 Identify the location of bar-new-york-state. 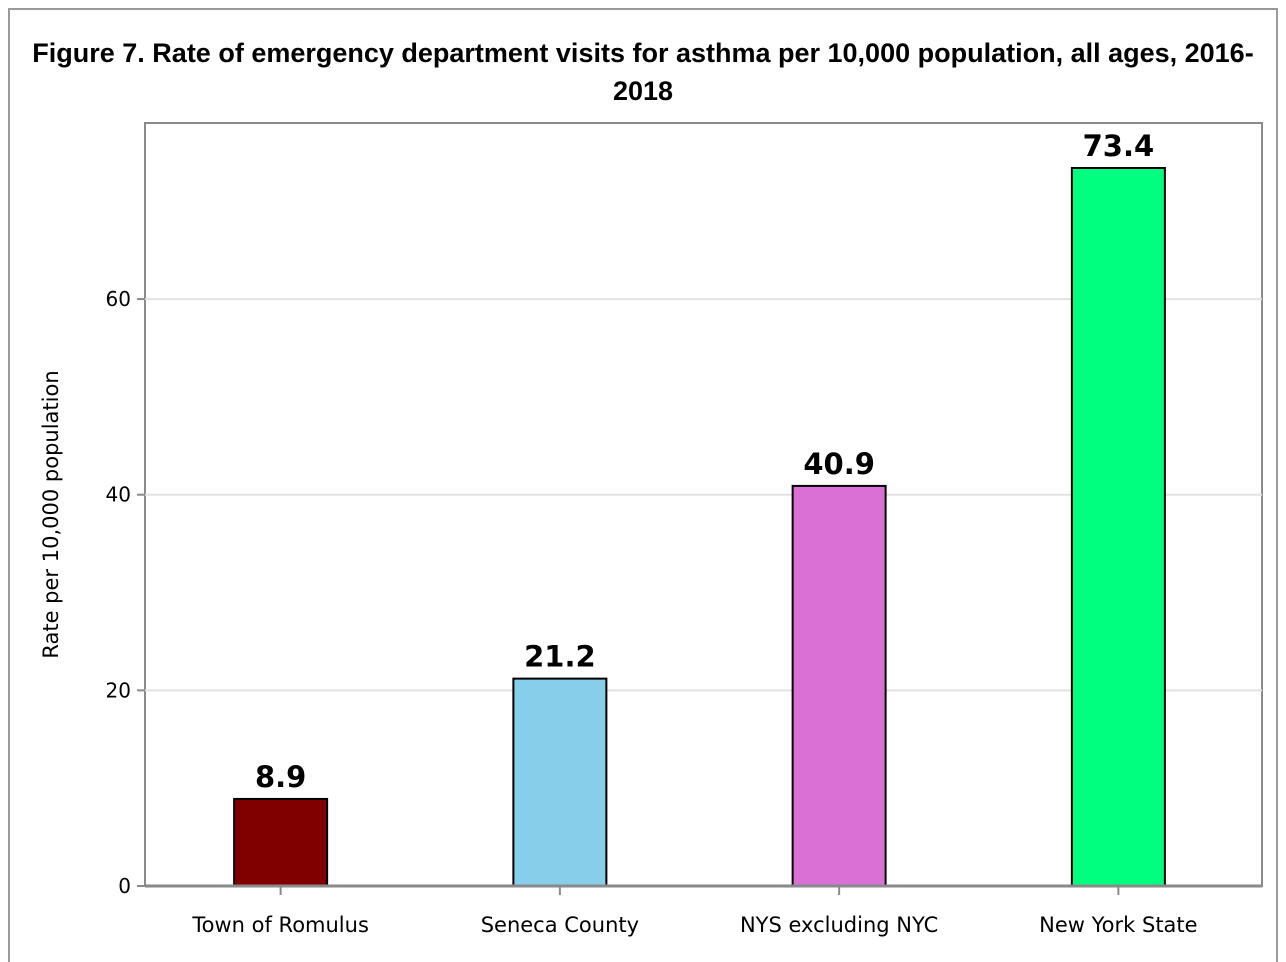
(1118, 526).